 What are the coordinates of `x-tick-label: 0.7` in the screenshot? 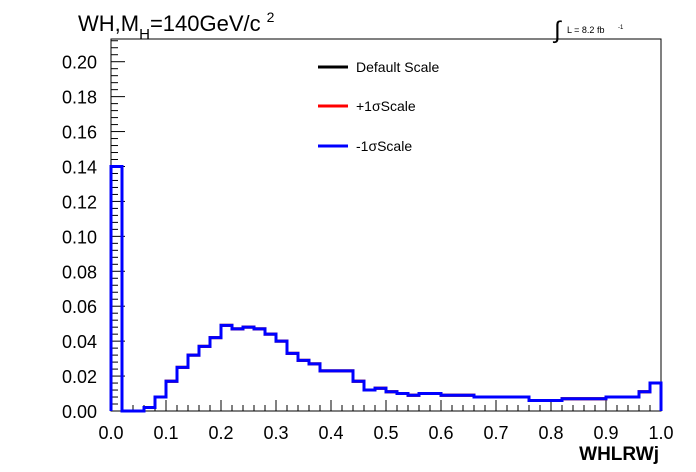 It's located at (495, 433).